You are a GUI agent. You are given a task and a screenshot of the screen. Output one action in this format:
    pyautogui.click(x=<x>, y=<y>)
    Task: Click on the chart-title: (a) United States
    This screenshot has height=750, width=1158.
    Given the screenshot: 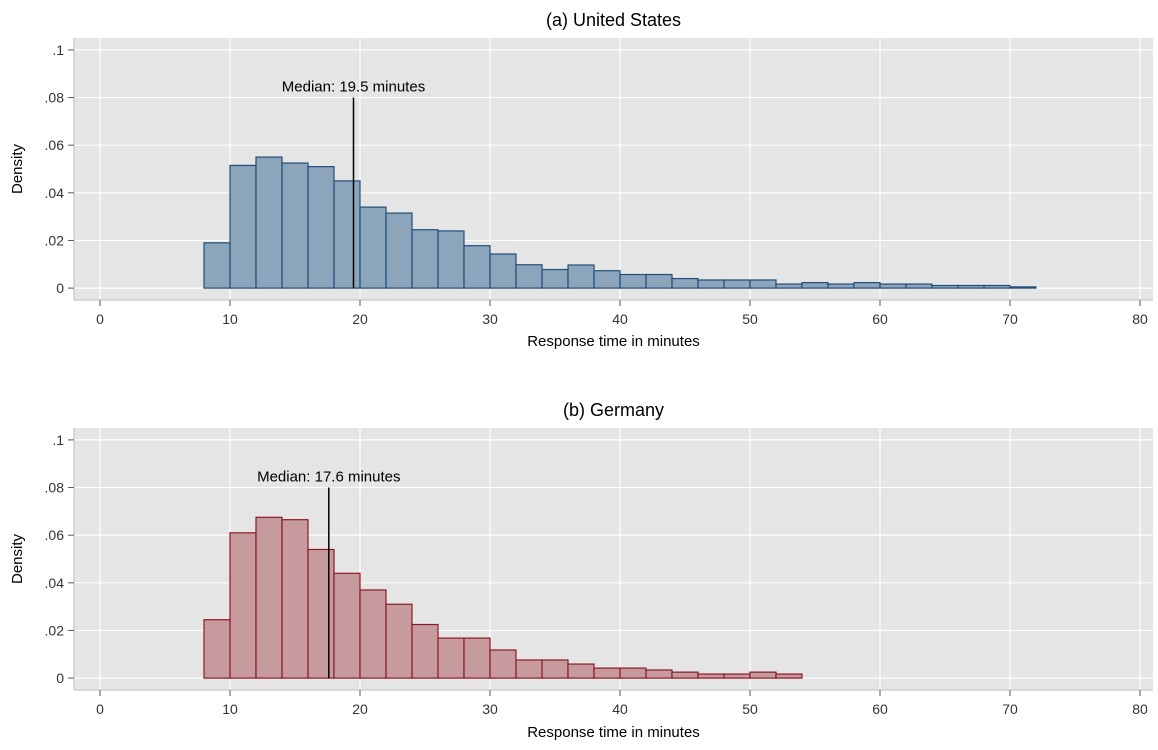 What is the action you would take?
    pyautogui.click(x=613, y=20)
    